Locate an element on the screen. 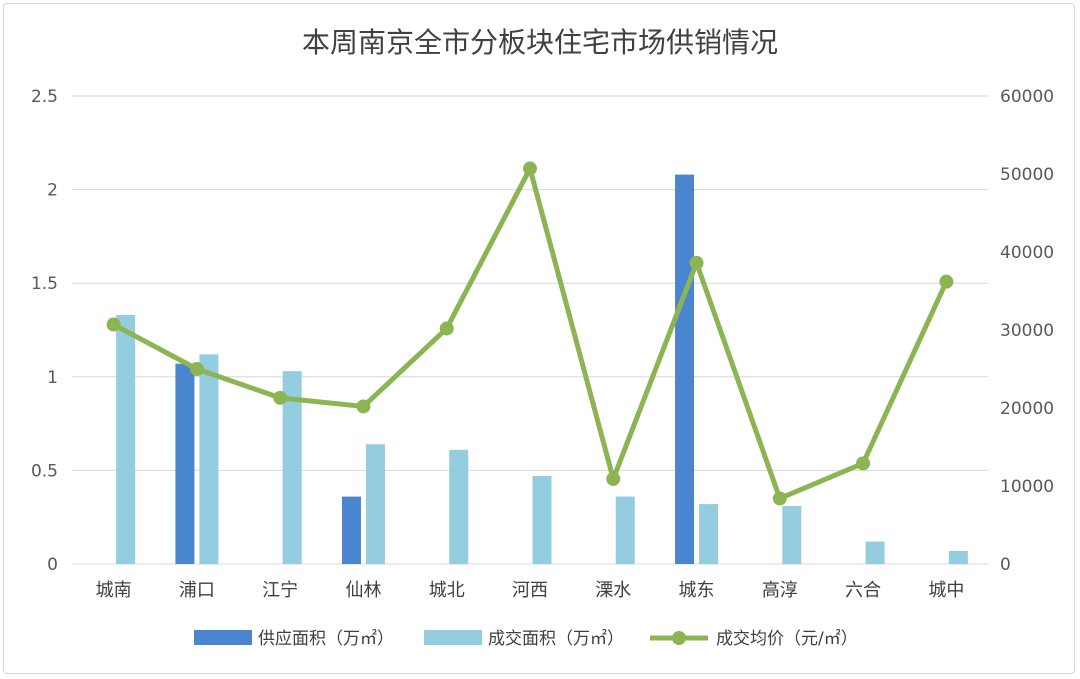  left-axis-tick-label: 0 is located at coordinates (52, 565).